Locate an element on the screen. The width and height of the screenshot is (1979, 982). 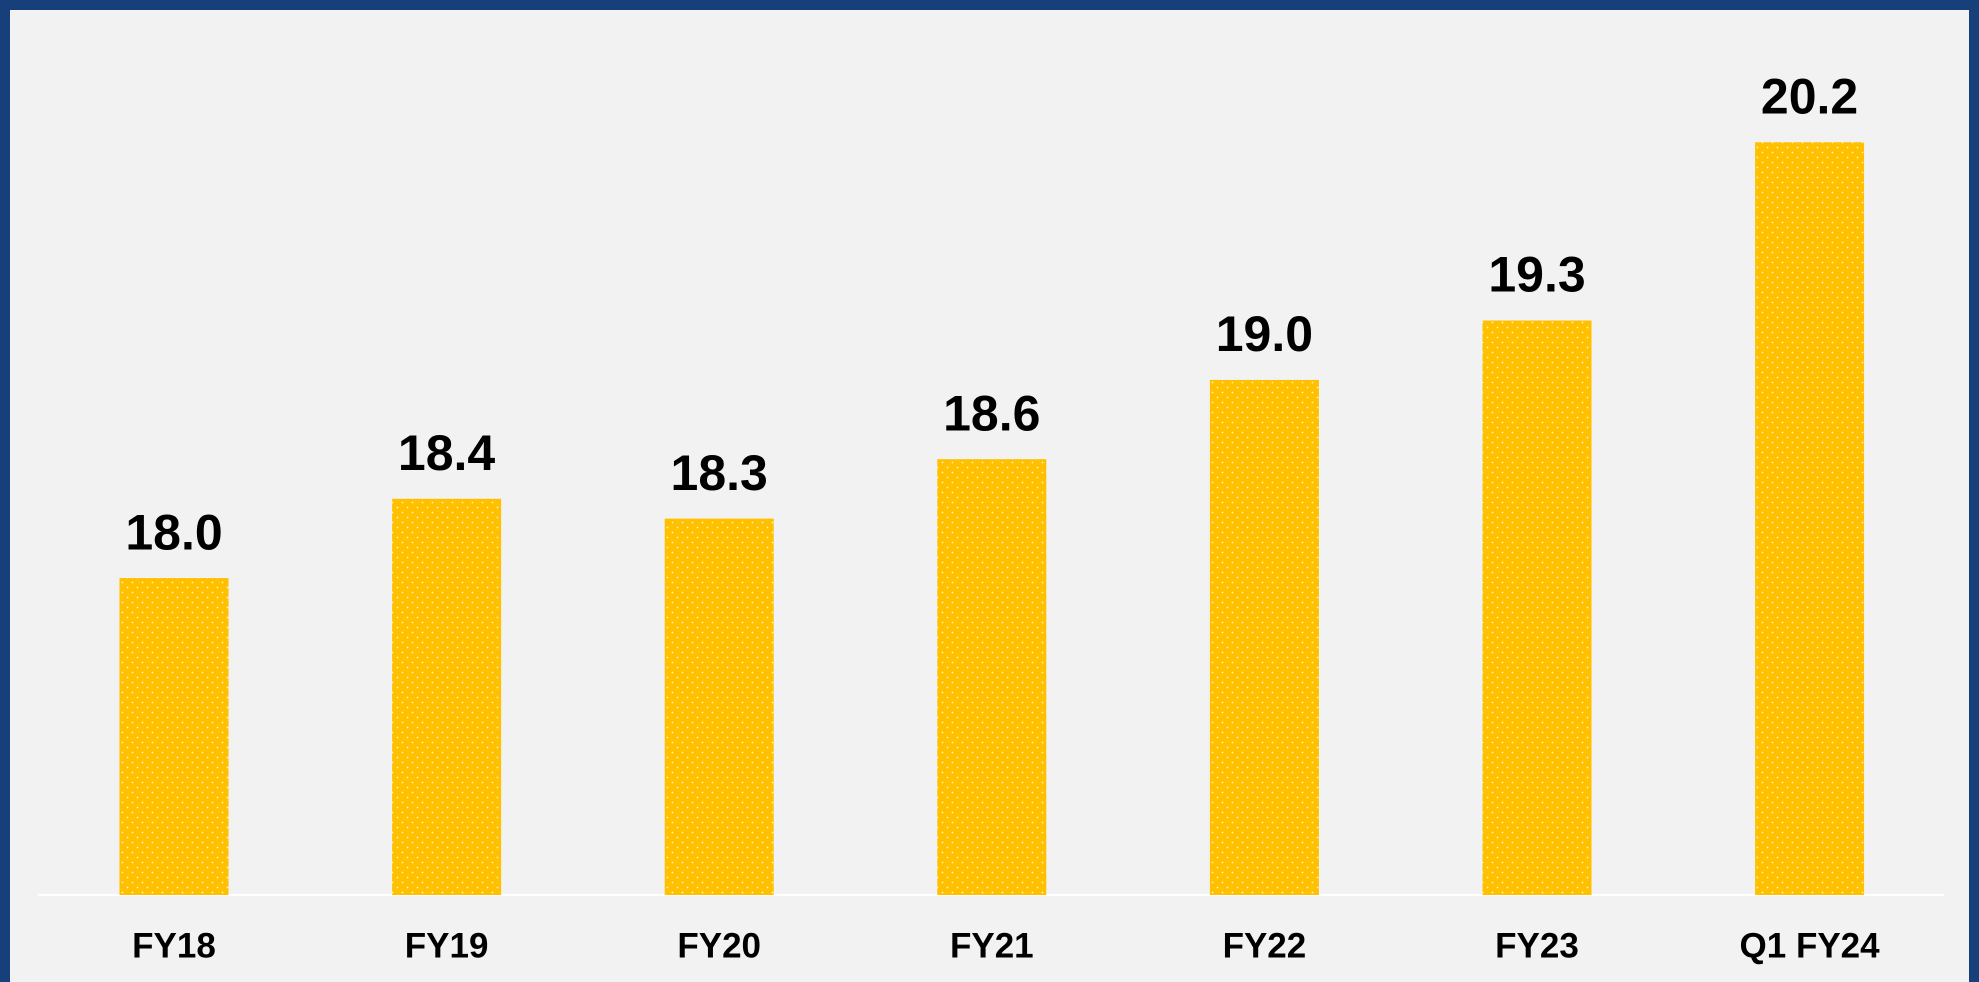
value-label: 20.2 is located at coordinates (1809, 96).